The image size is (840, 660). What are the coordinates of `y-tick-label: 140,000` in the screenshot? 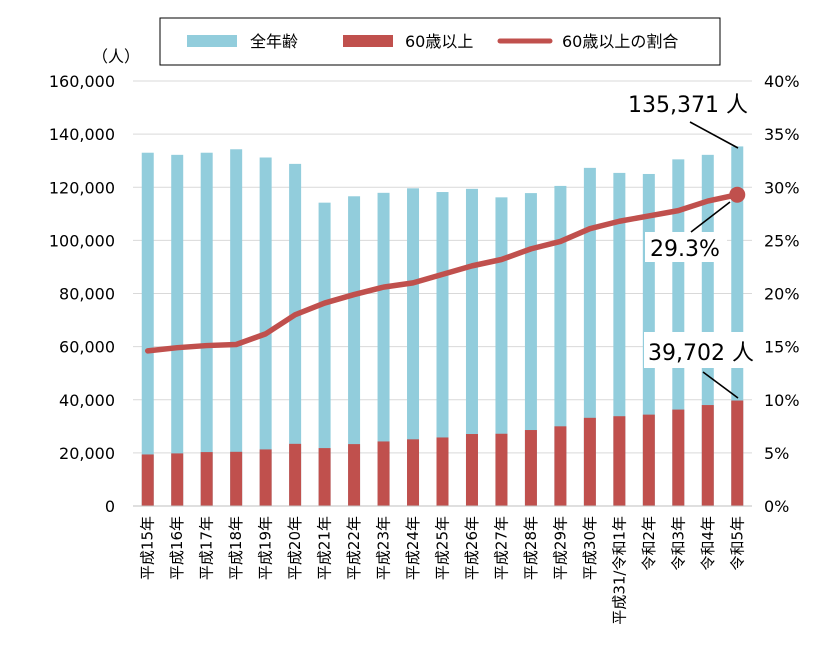 It's located at (82, 134).